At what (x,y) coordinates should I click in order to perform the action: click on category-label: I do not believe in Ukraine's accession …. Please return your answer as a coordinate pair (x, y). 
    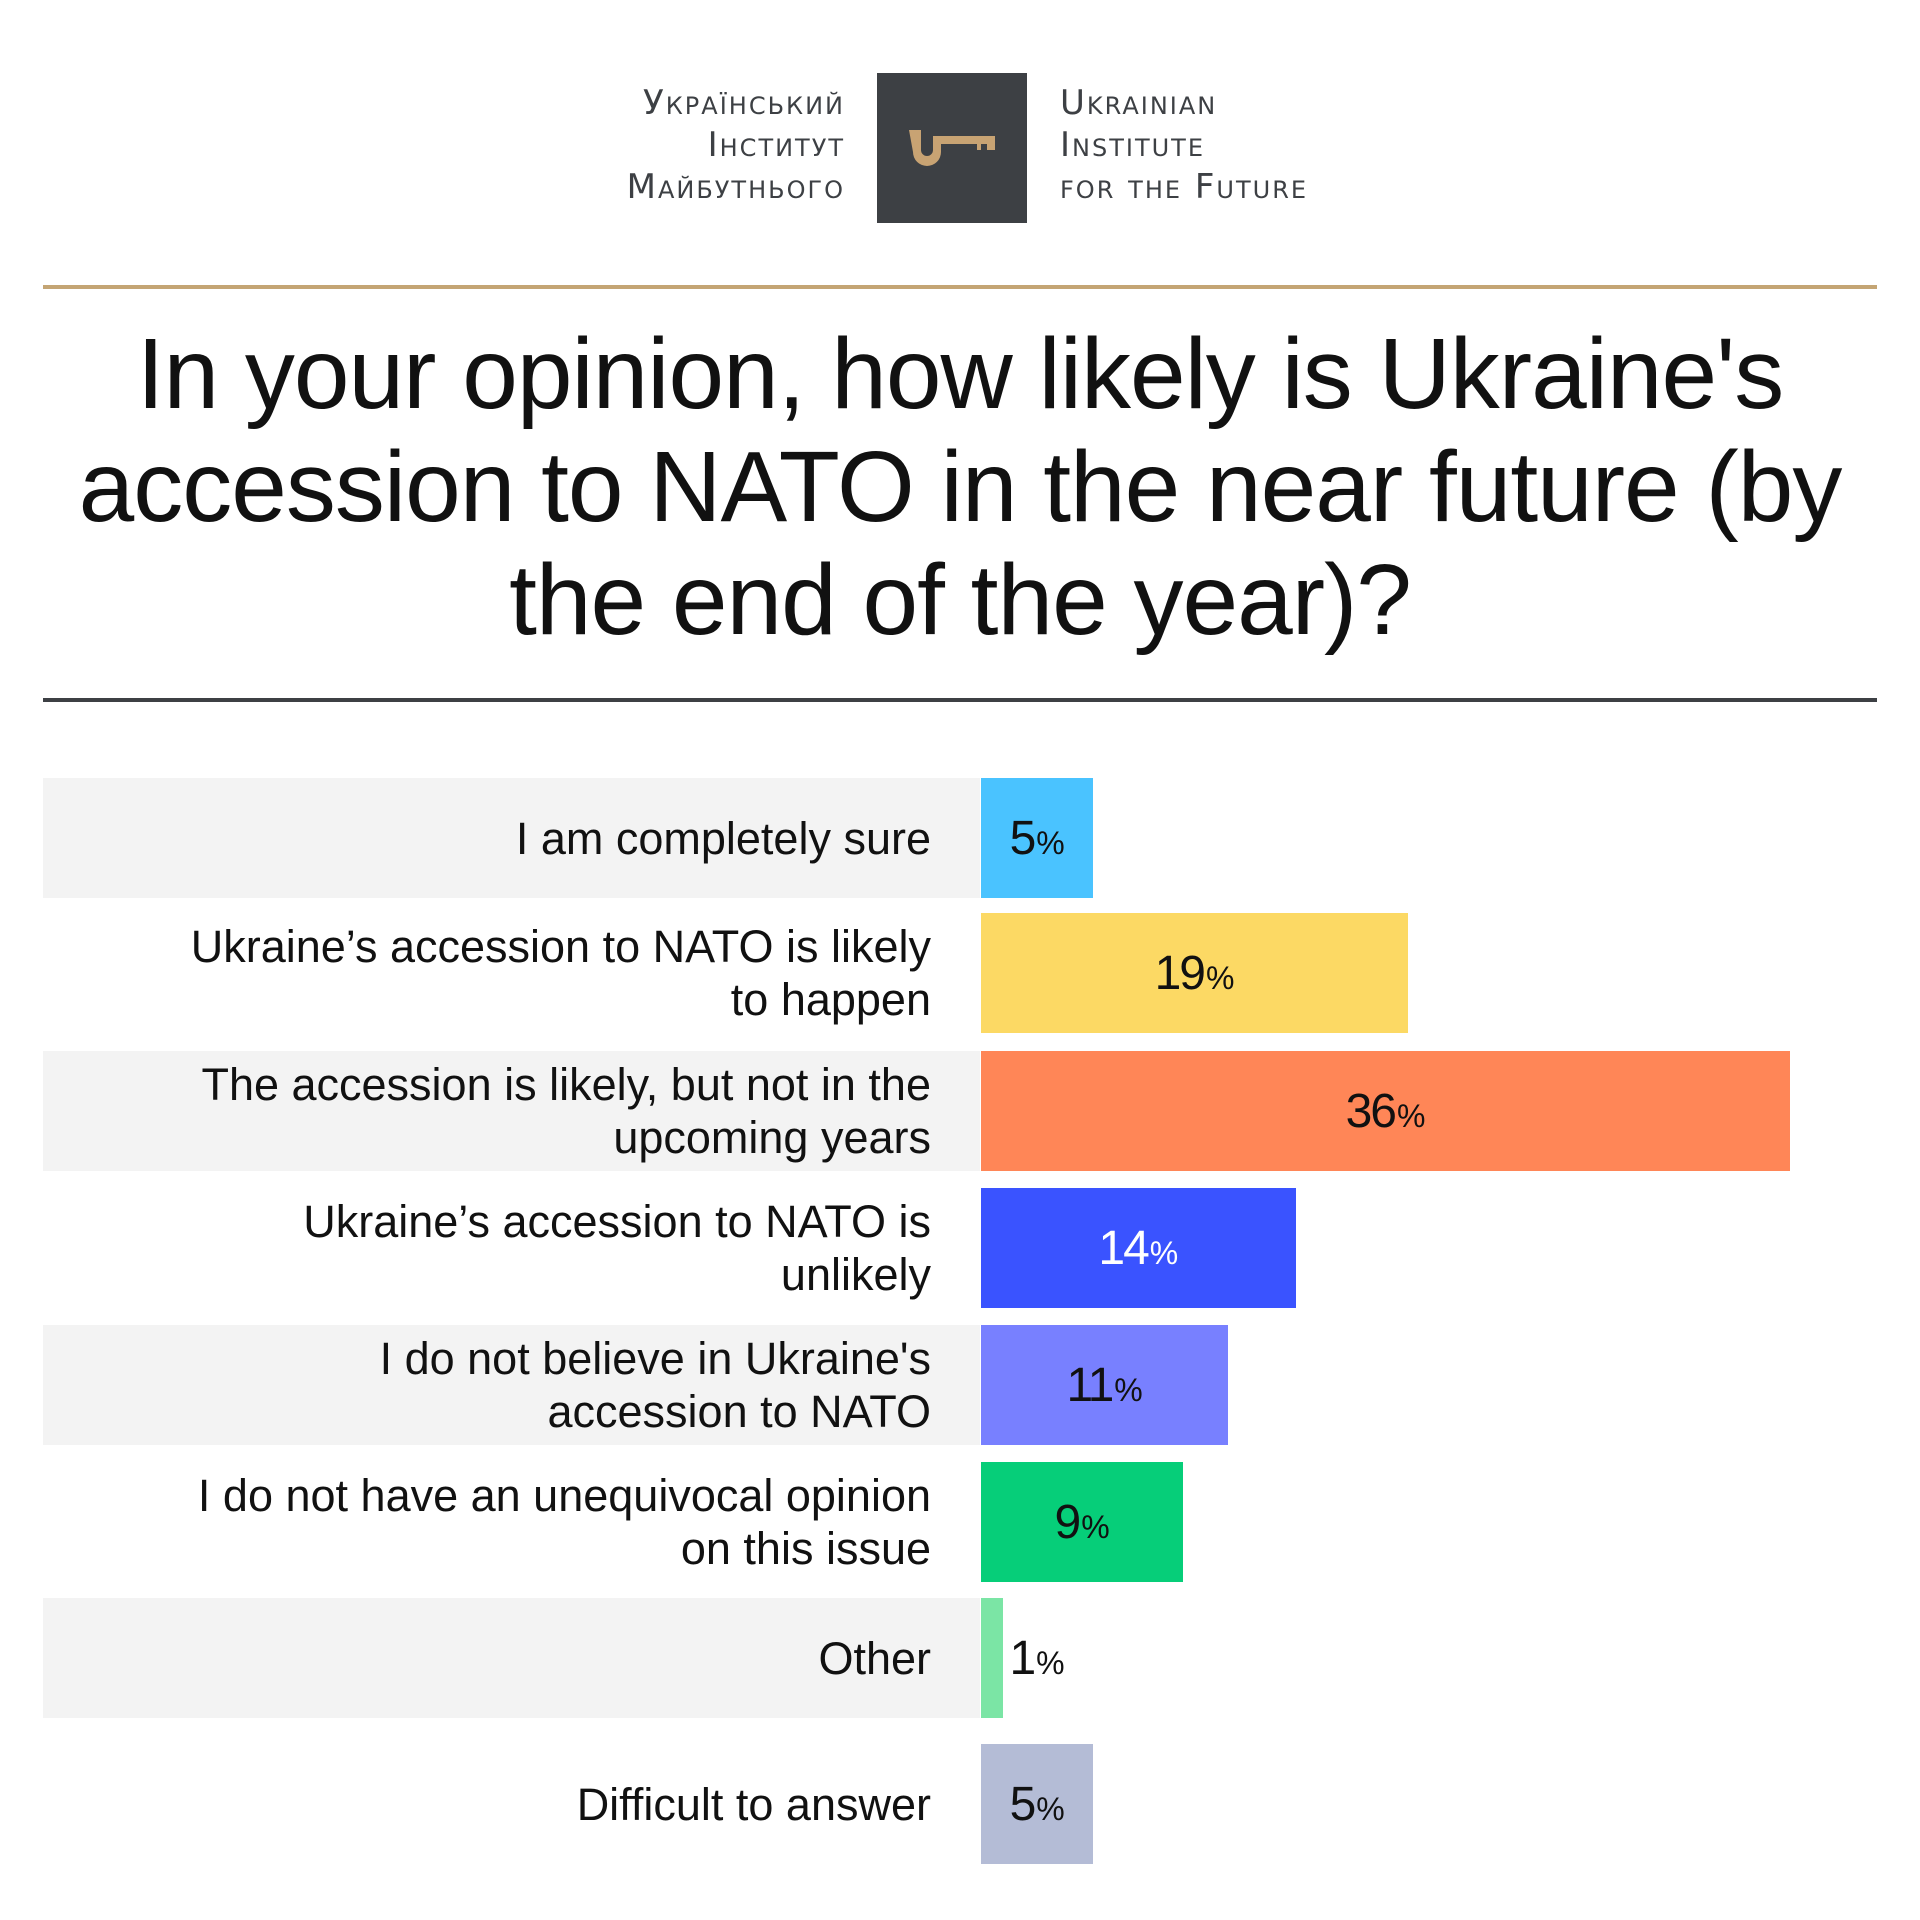
    Looking at the image, I should click on (655, 1385).